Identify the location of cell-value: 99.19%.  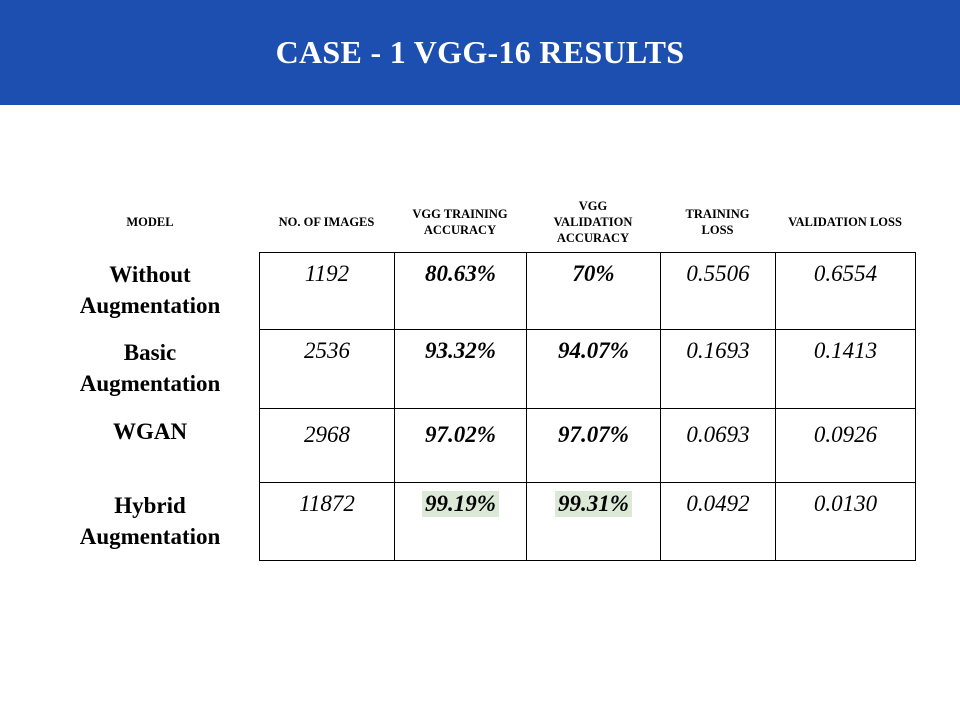
(460, 504).